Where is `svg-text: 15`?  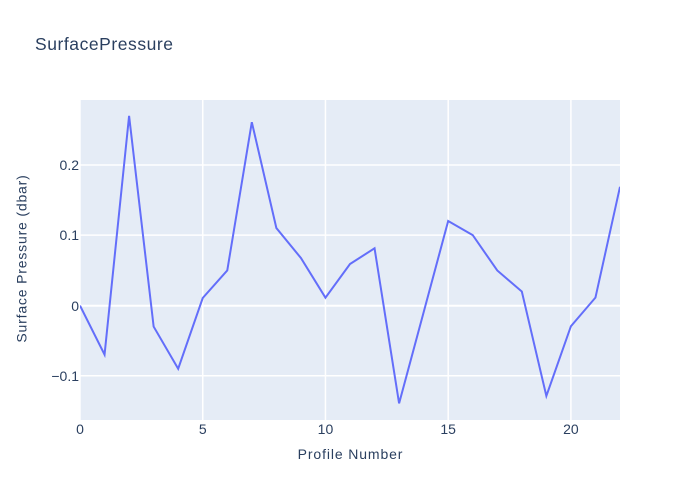 svg-text: 15 is located at coordinates (448, 429).